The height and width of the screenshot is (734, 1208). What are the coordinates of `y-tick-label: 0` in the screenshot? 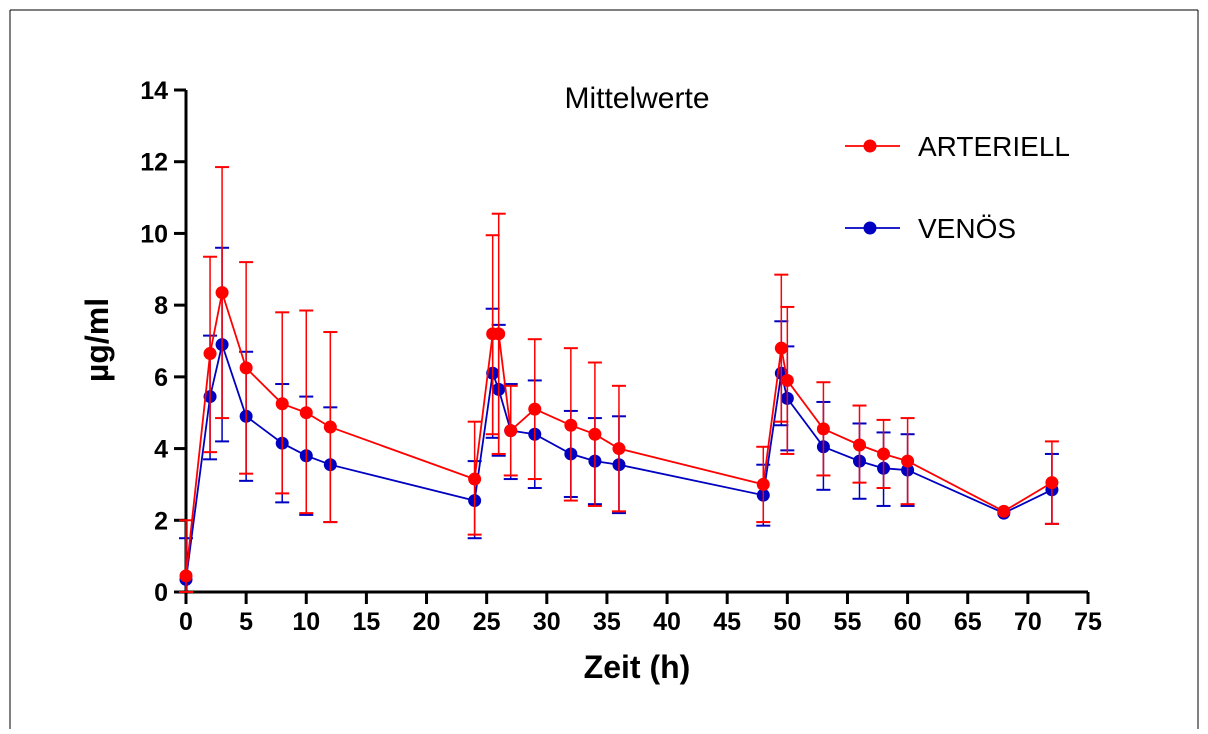 It's located at (161, 593).